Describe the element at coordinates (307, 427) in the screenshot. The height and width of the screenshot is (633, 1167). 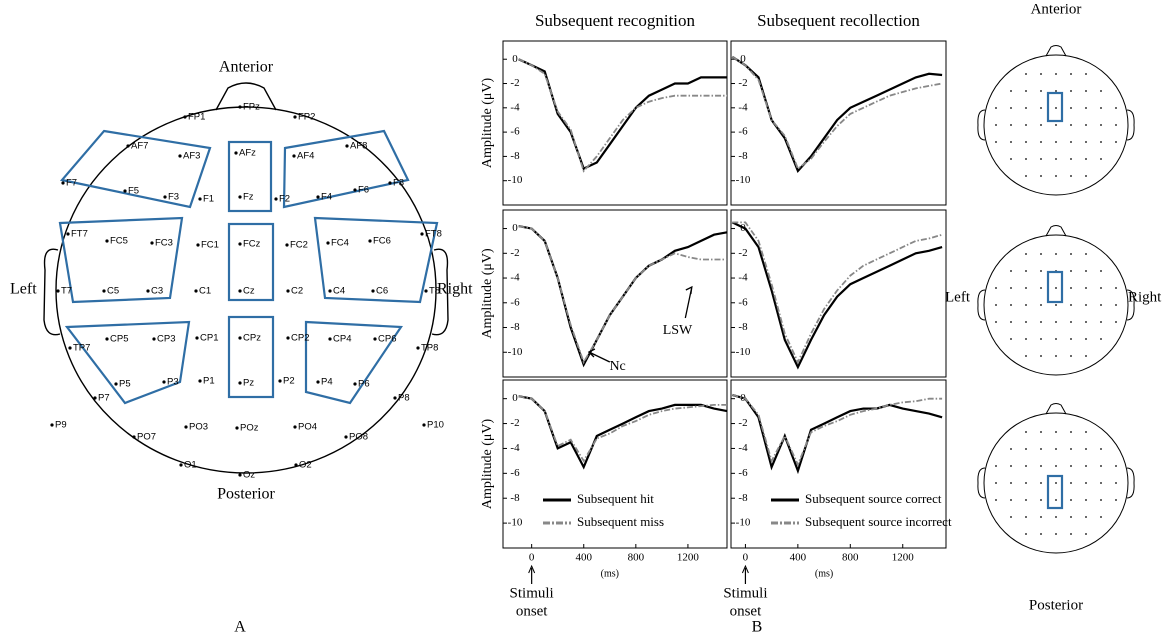
I see `electrode-label: PO4` at that location.